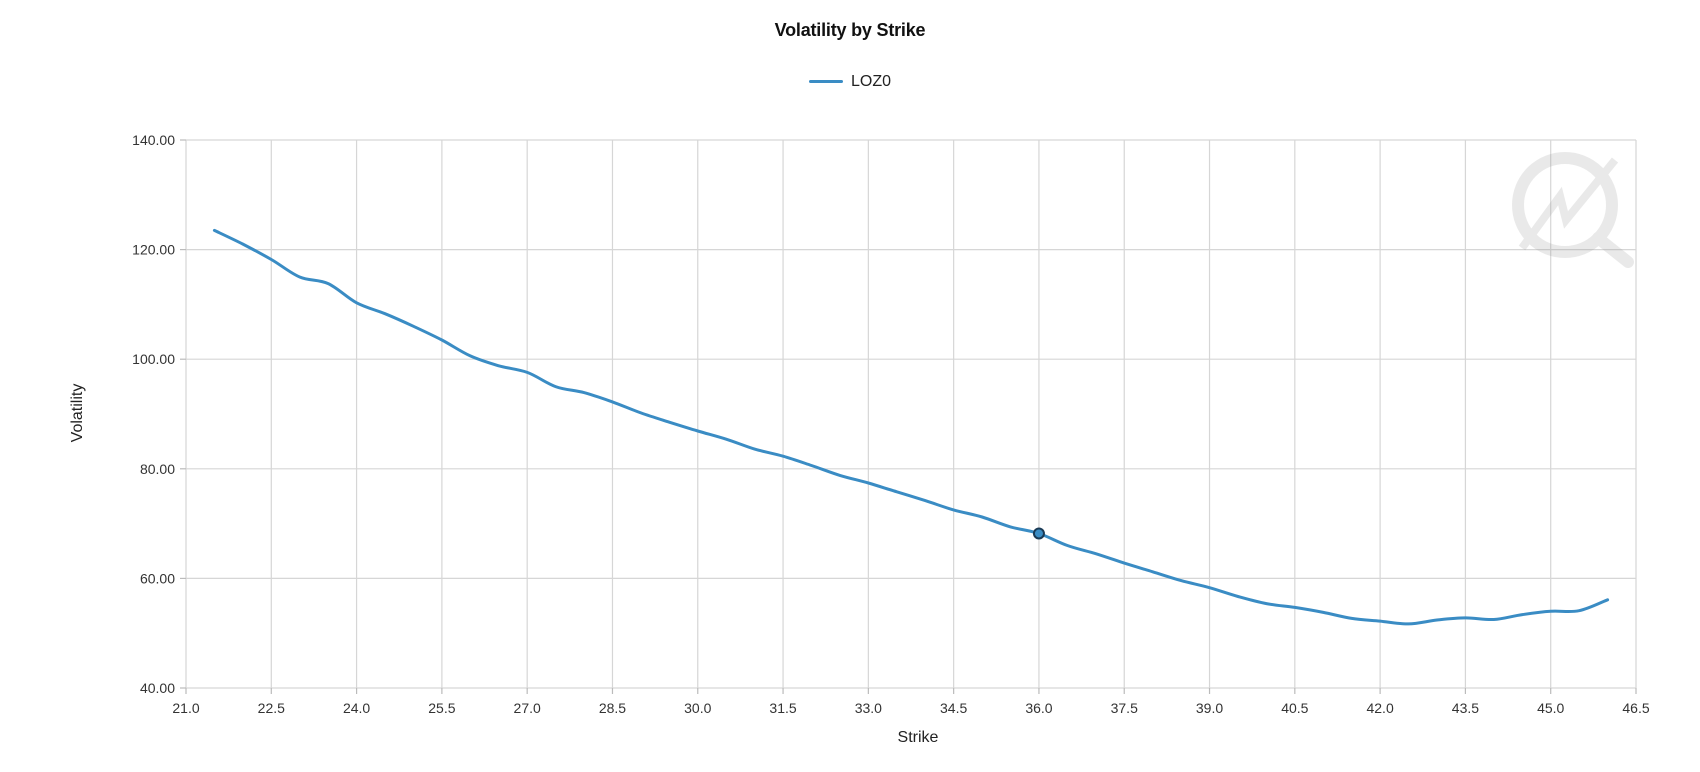 The height and width of the screenshot is (772, 1700). I want to click on y-tick-label: 120.00, so click(153, 250).